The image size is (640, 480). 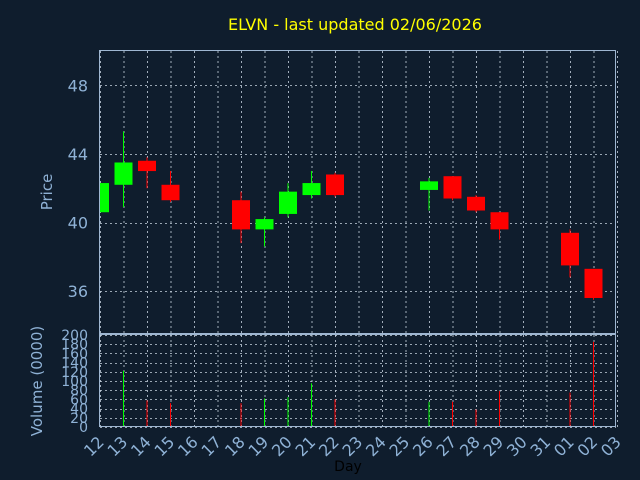 I want to click on price-tick-label: 40, so click(x=78, y=223).